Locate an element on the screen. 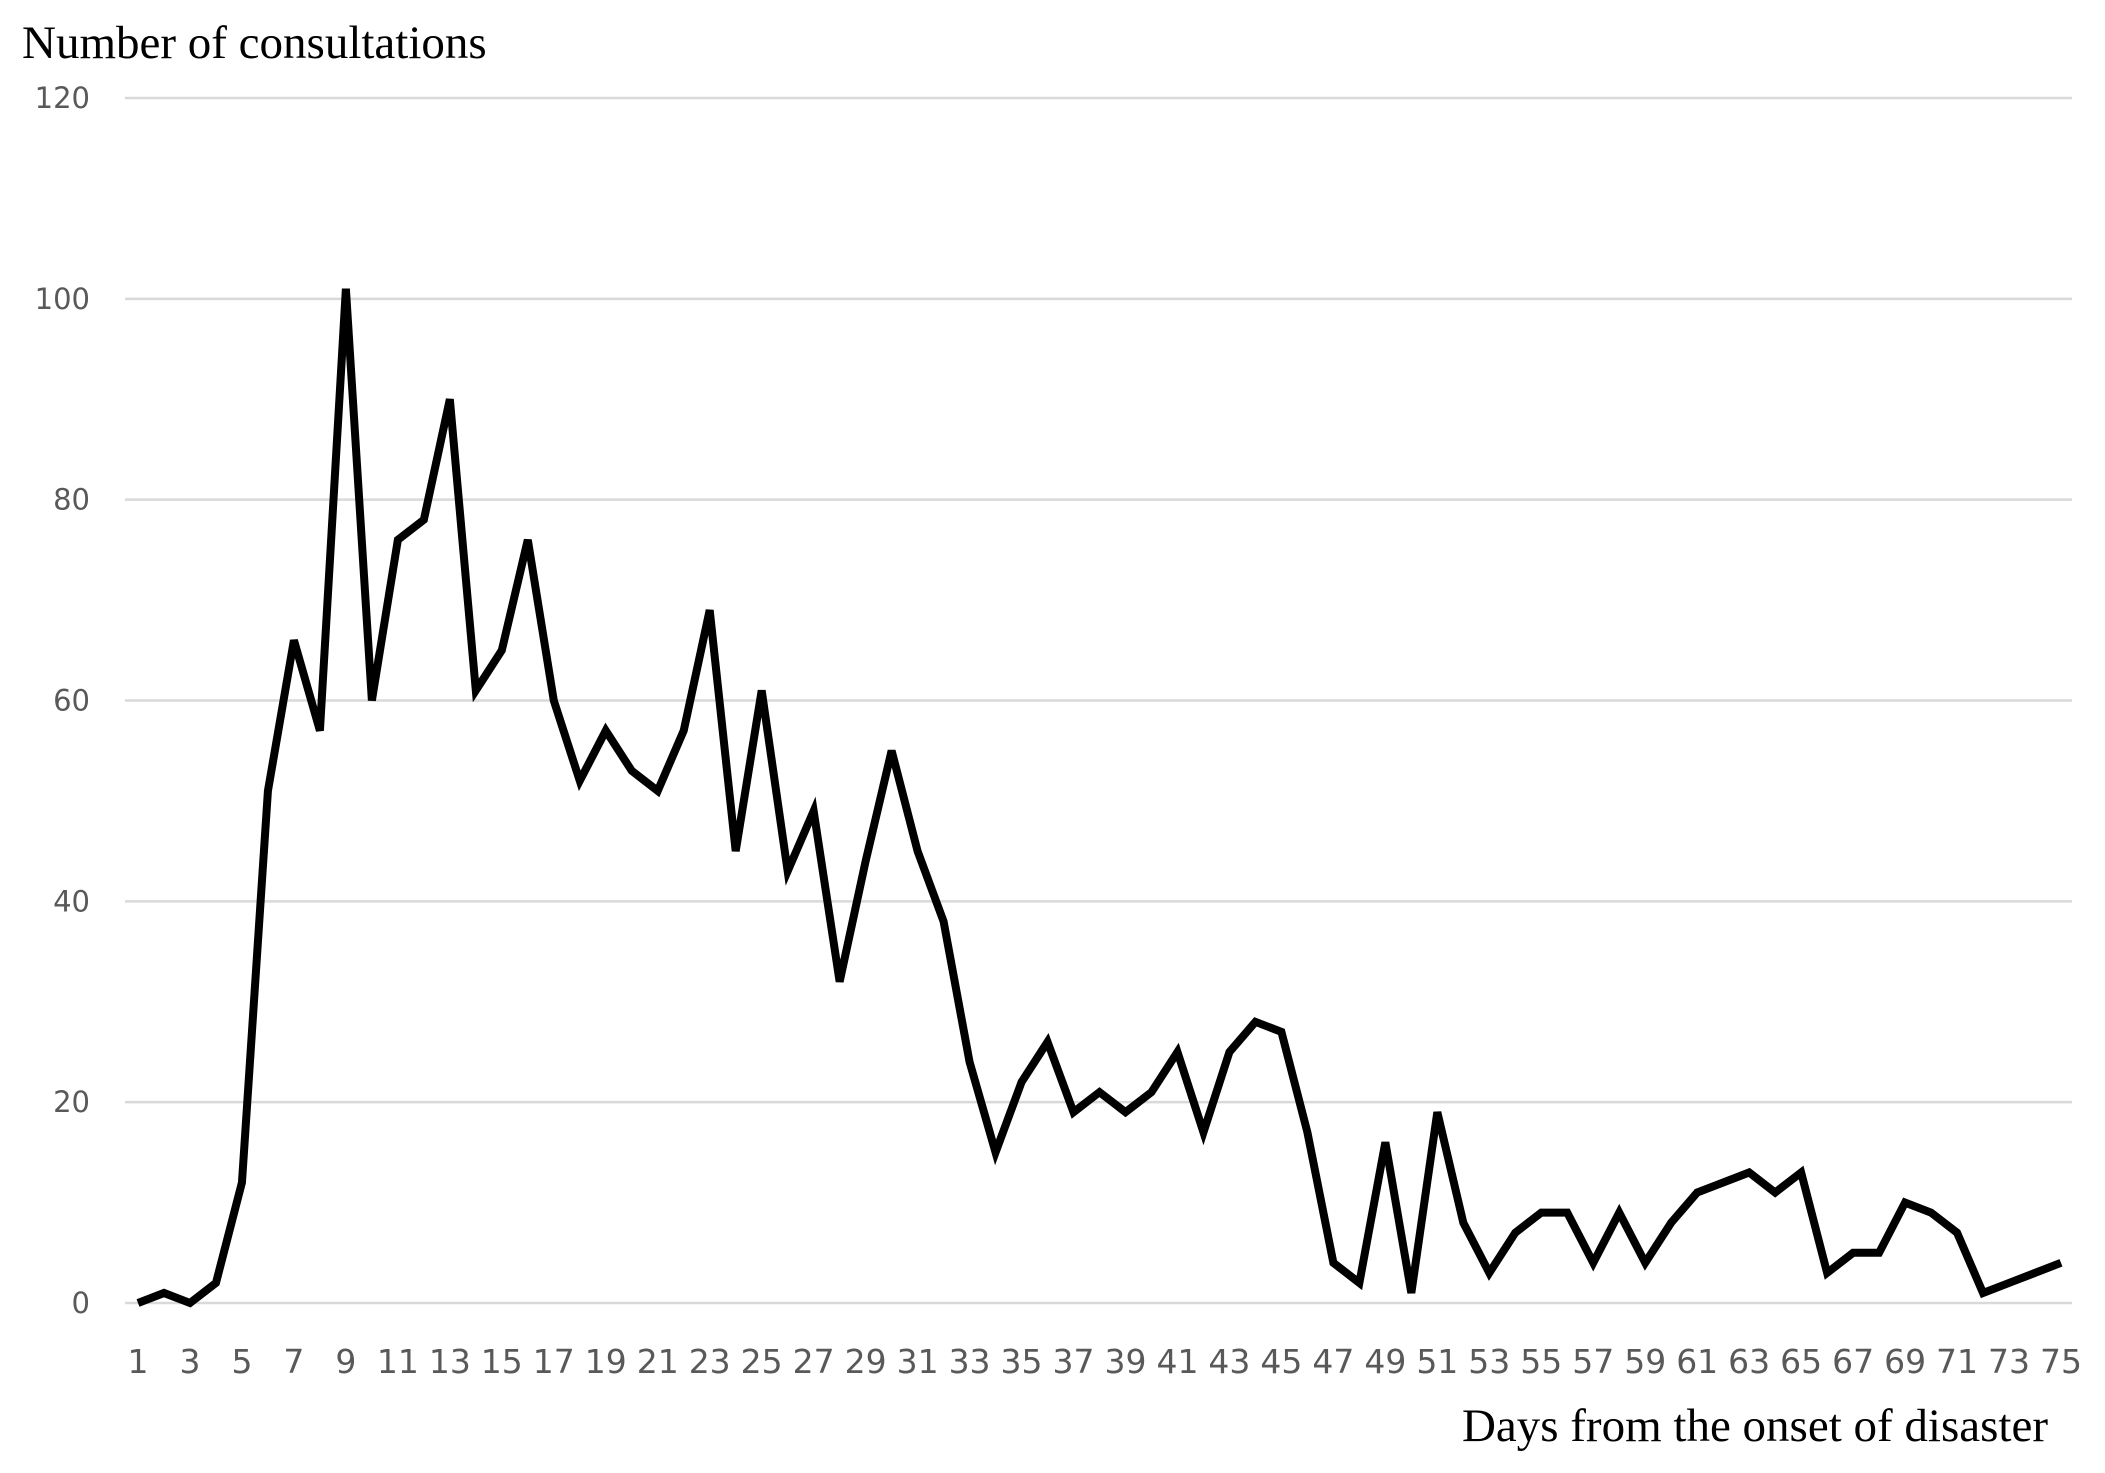 The height and width of the screenshot is (1473, 2105). y-tick-label: 40 is located at coordinates (71, 901).